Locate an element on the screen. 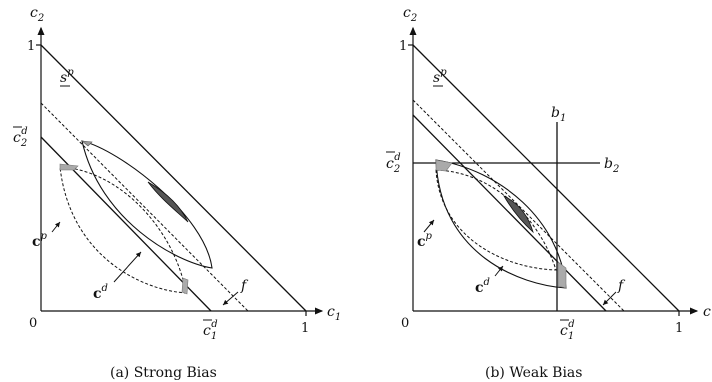 The image size is (712, 382). b1-label: b1 is located at coordinates (558, 114).